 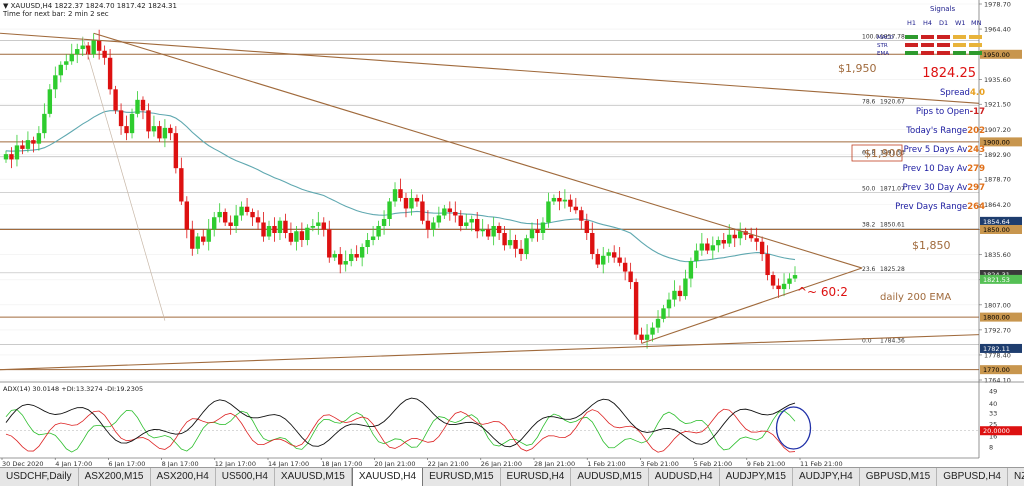 What do you see at coordinates (288, 463) in the screenshot?
I see `time-tick: 14 Jan 17:00` at bounding box center [288, 463].